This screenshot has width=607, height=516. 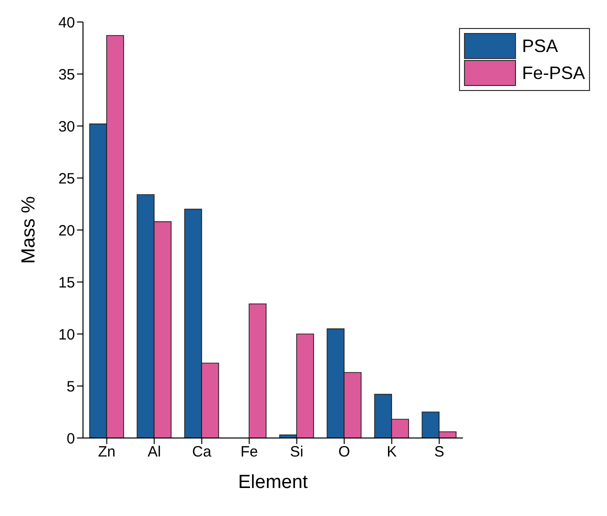 What do you see at coordinates (273, 482) in the screenshot?
I see `x-axis-title: Element` at bounding box center [273, 482].